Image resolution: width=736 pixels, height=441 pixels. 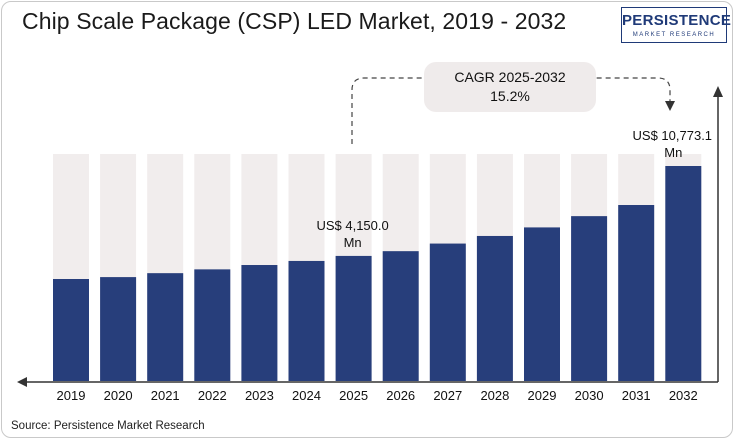 I want to click on x-tick-label-2025: 2025, so click(x=353, y=395).